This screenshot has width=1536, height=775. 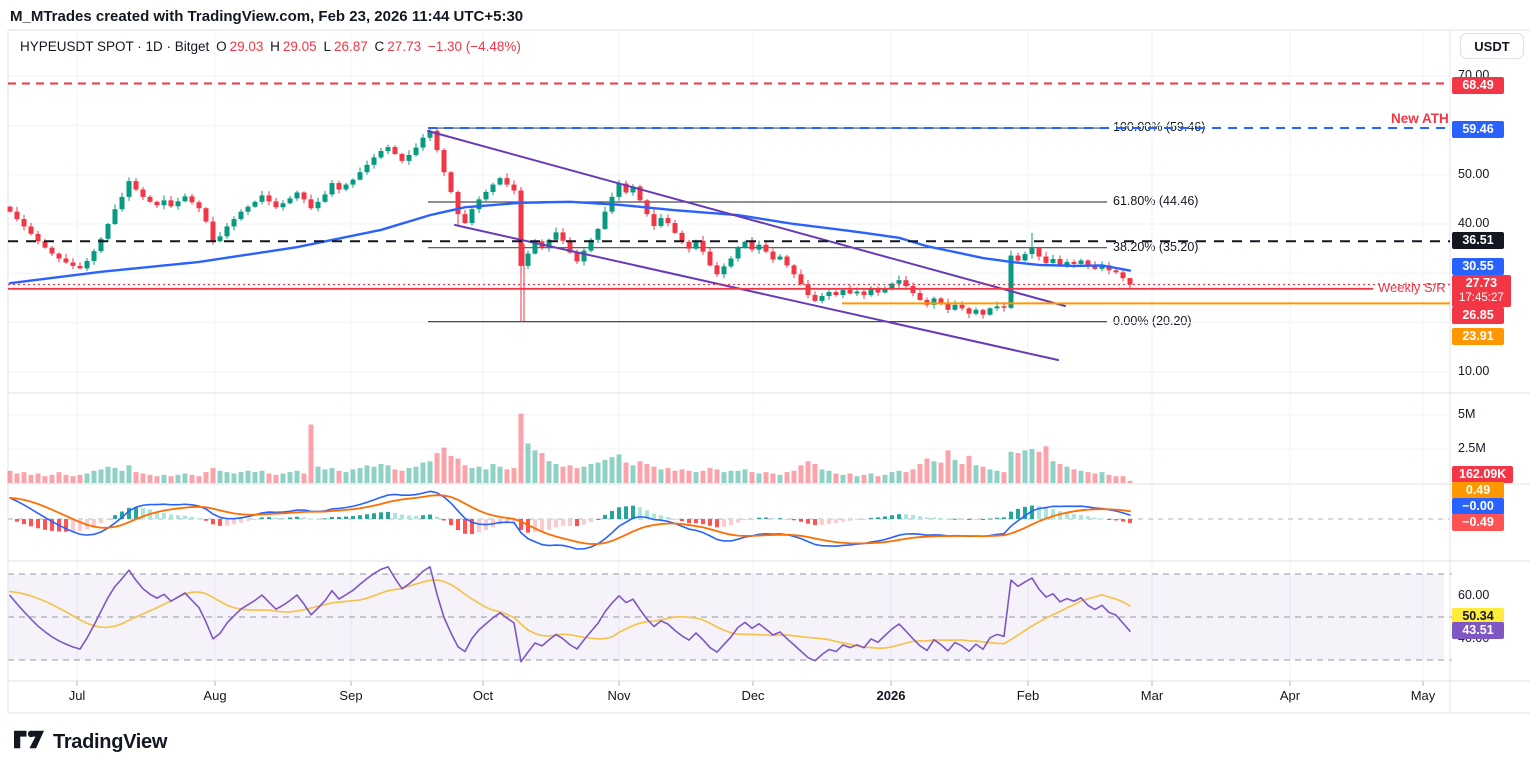 I want to click on currency-toggle-button: USDT, so click(x=1492, y=46).